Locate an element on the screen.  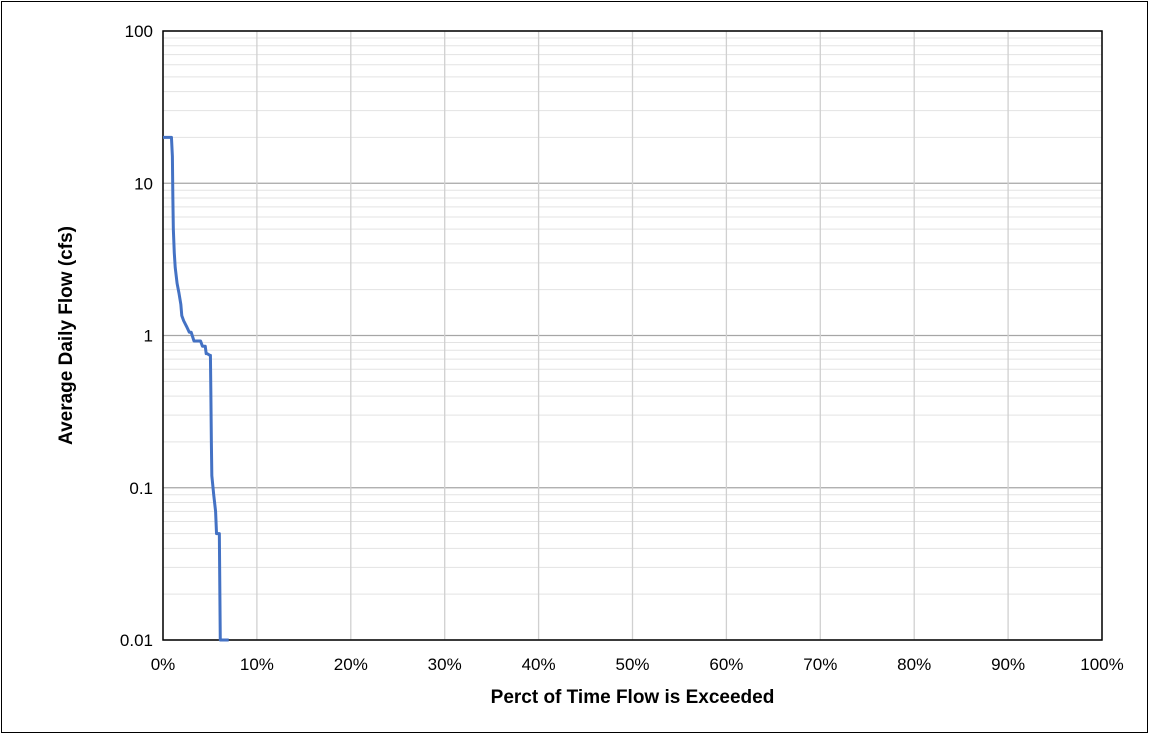
x-tick-label: 10% is located at coordinates (257, 664).